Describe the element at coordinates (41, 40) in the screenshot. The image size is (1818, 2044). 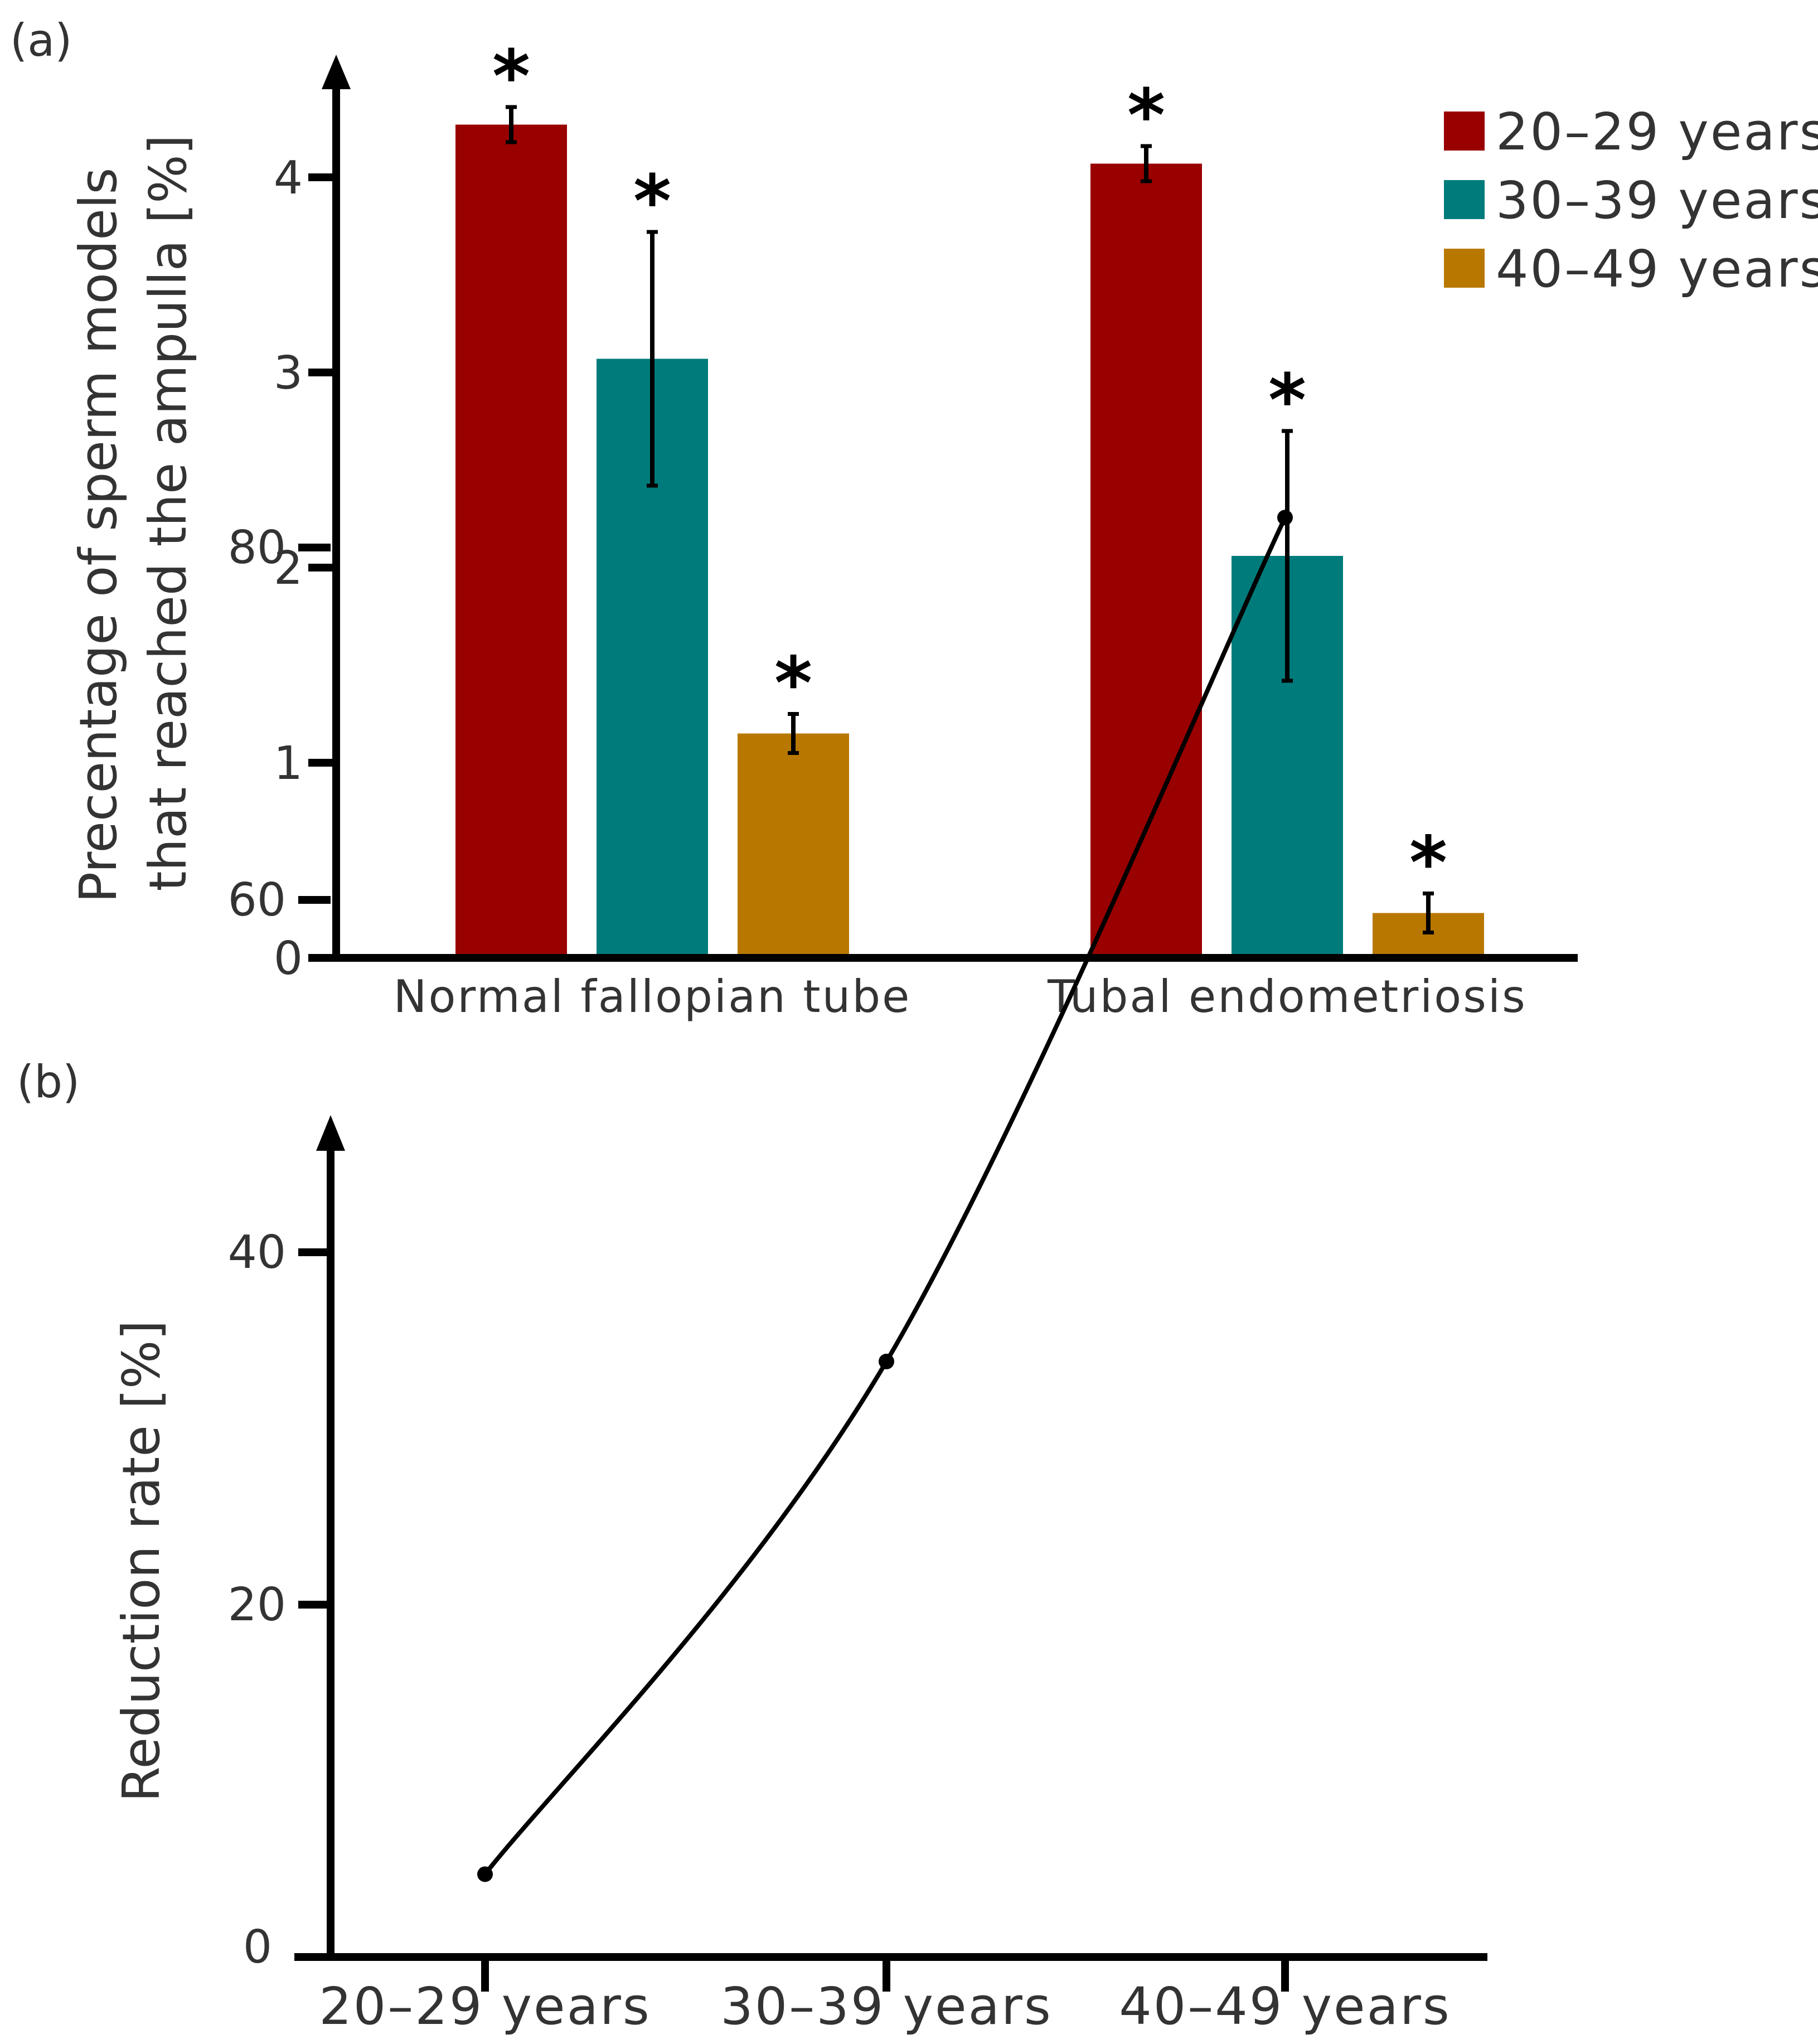
I see `panel-a-label: (a)` at that location.